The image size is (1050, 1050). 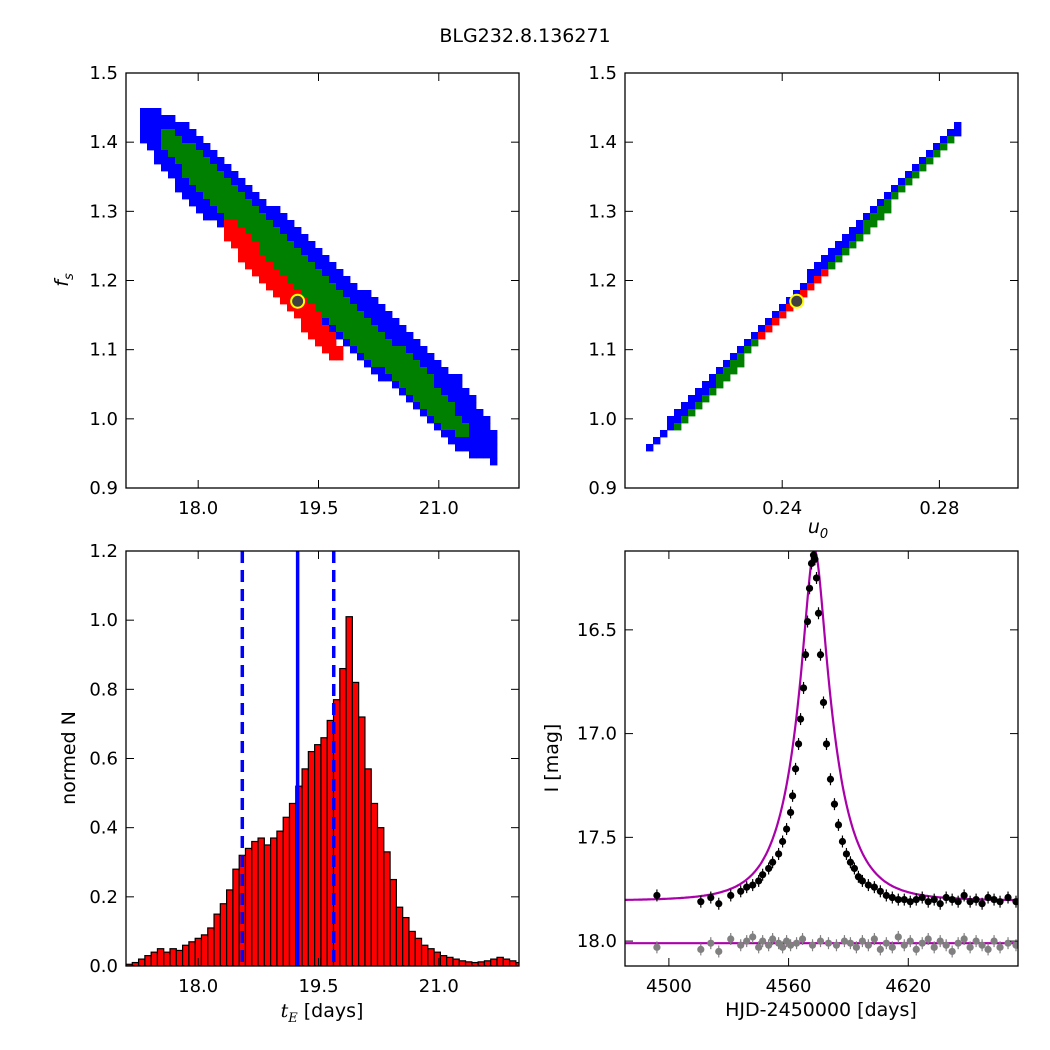 What do you see at coordinates (69, 758) in the screenshot?
I see `tE-histogram-ylabel: normed N` at bounding box center [69, 758].